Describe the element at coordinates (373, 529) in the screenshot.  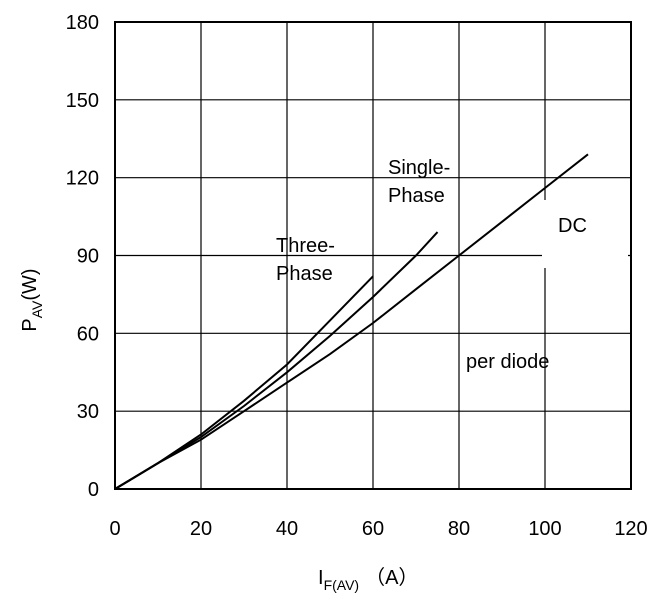
I see `x-tick-label: 60` at that location.